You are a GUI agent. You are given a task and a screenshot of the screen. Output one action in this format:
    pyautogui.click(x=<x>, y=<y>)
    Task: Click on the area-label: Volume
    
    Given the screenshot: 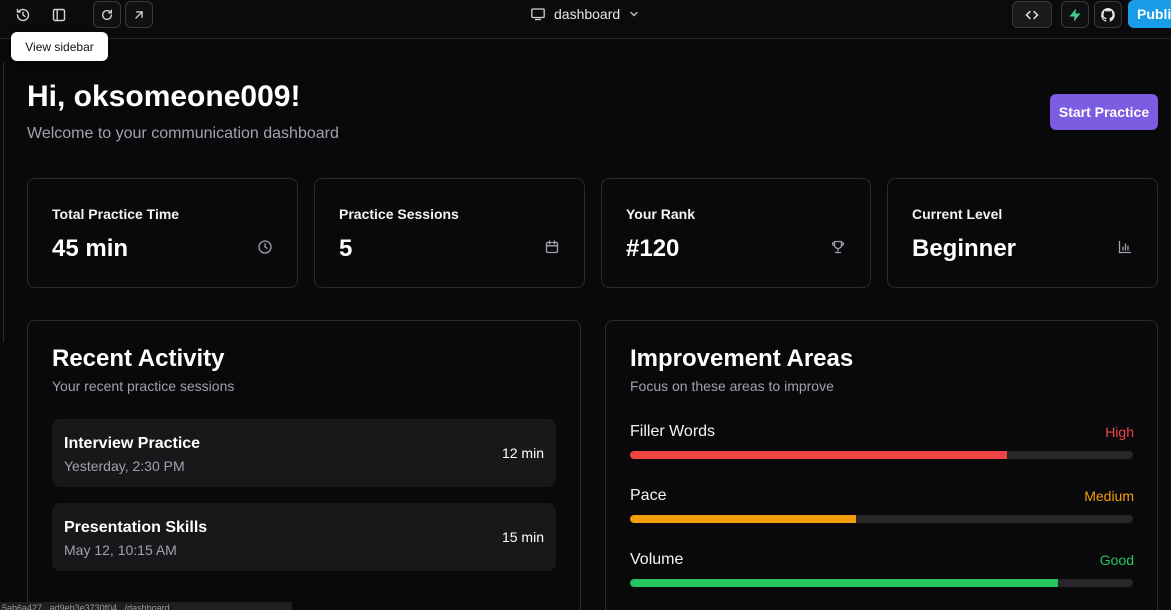 What is the action you would take?
    pyautogui.click(x=657, y=559)
    